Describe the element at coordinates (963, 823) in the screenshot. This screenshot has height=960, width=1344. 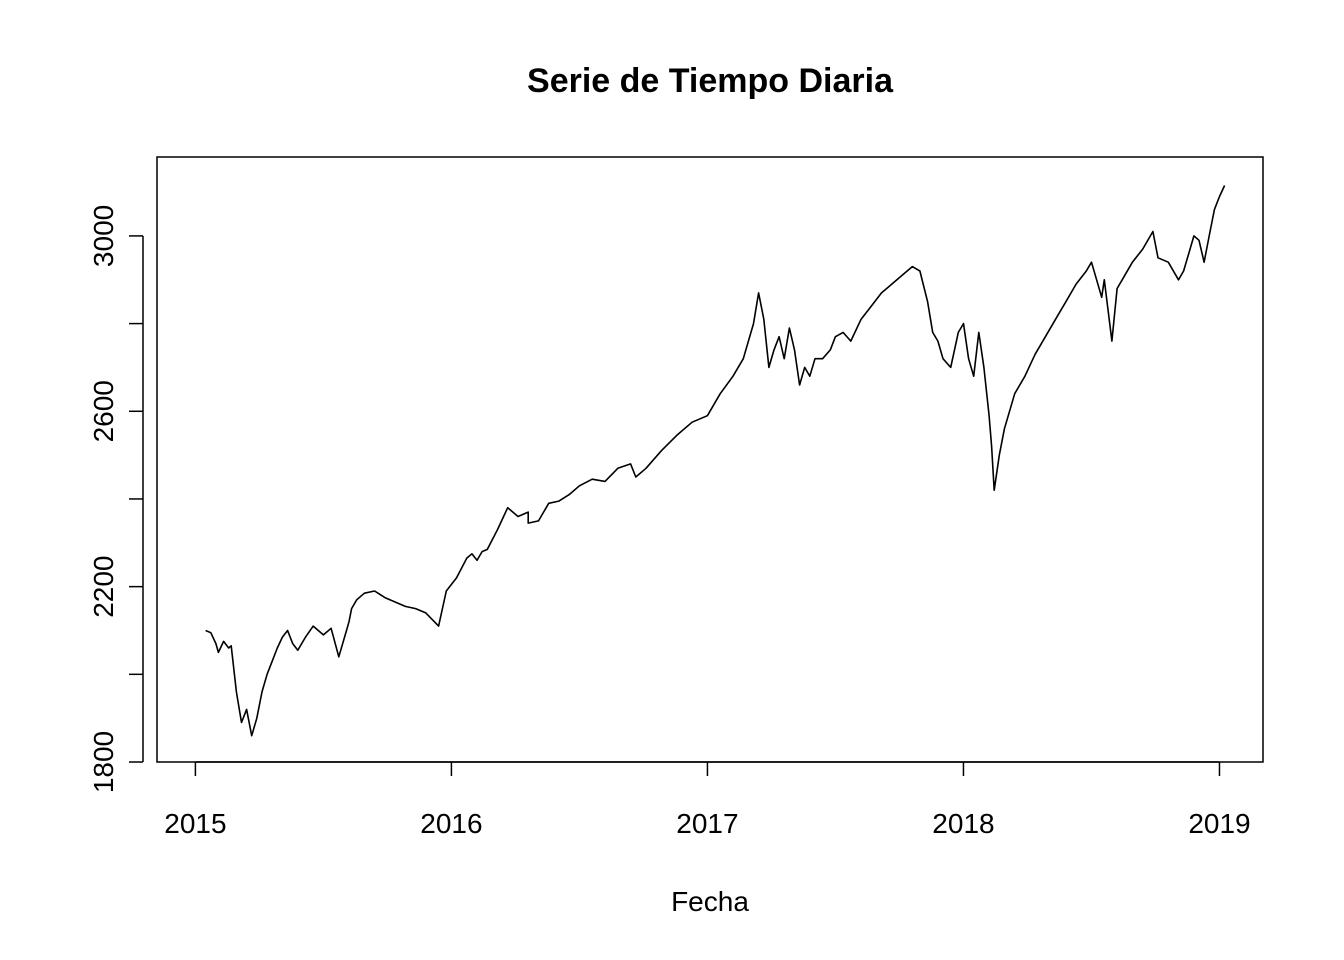
I see `x-tick-label: 2018` at that location.